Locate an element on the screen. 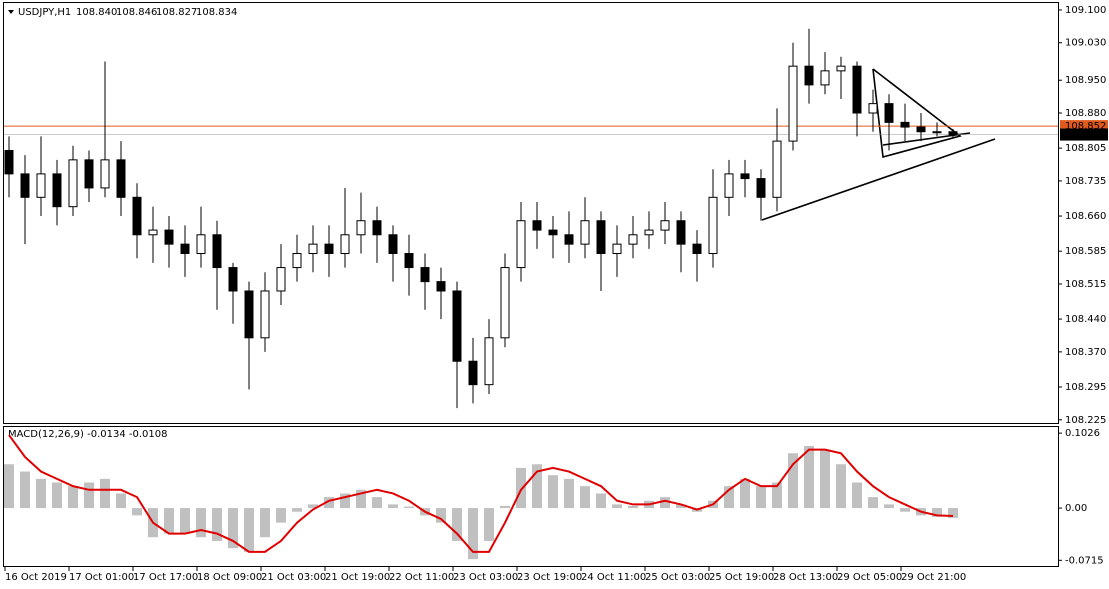 The image size is (1109, 589). x-tick-label: 17 Oct 17:00 is located at coordinates (165, 577).